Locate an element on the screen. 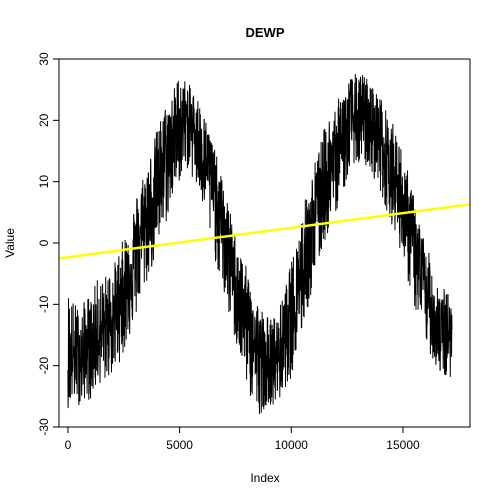  trend-line is located at coordinates (264, 231).